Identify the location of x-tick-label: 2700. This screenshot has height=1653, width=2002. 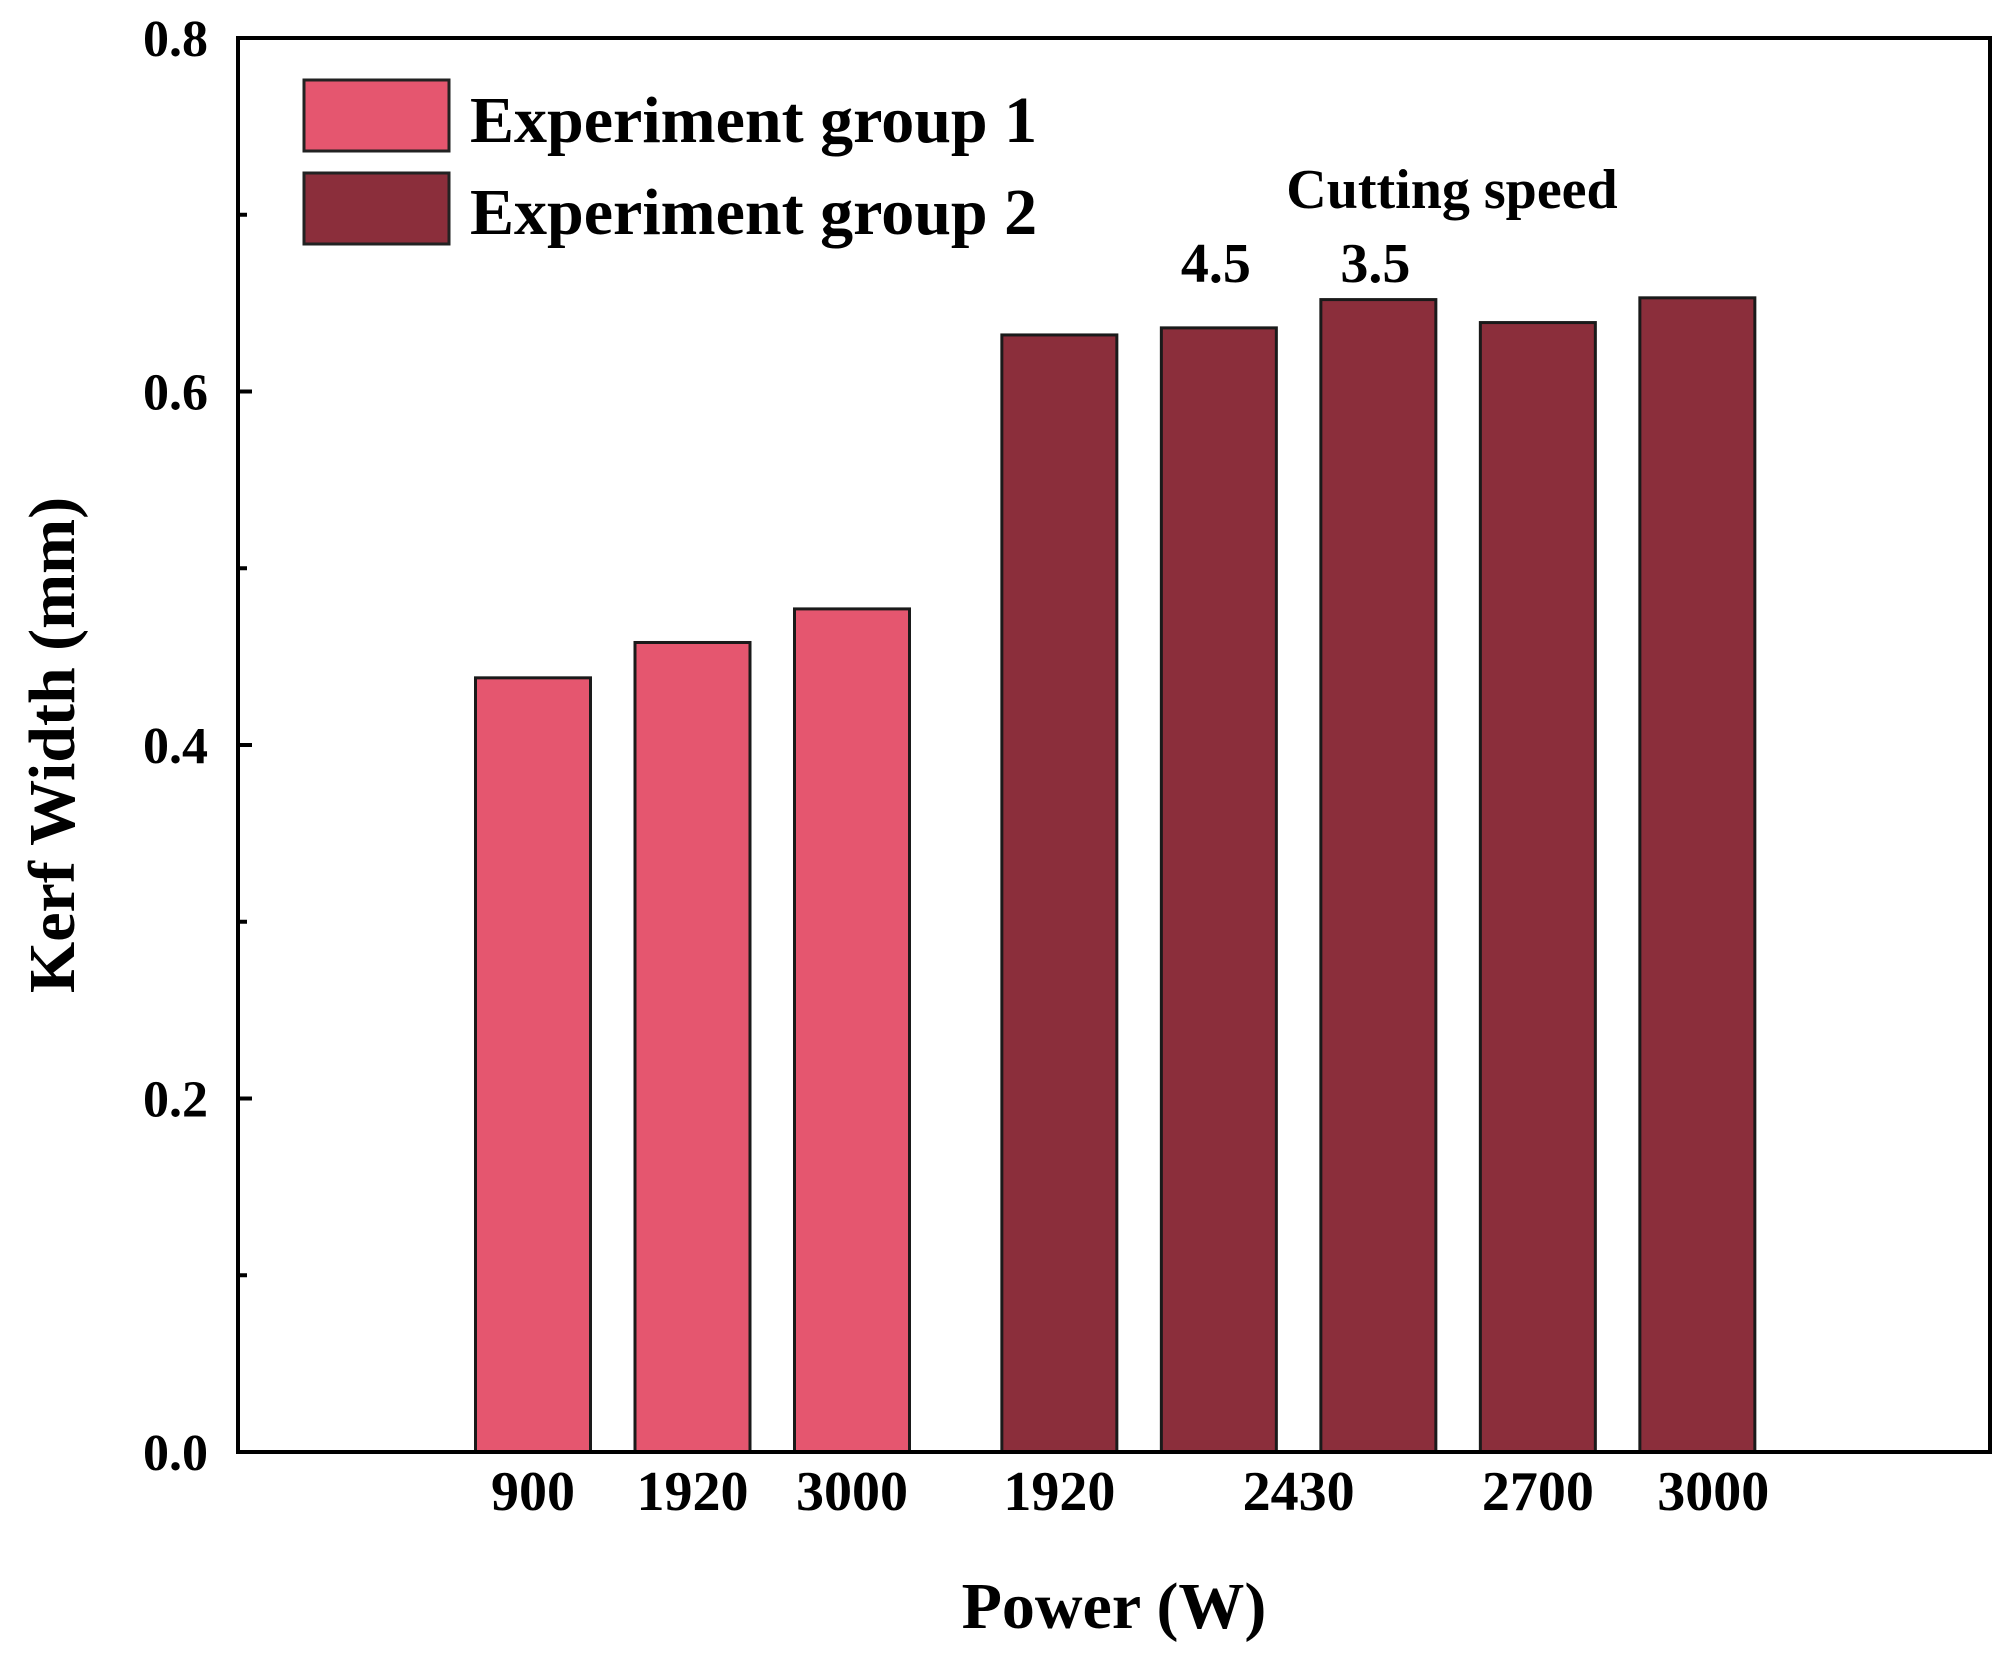
(1538, 1492).